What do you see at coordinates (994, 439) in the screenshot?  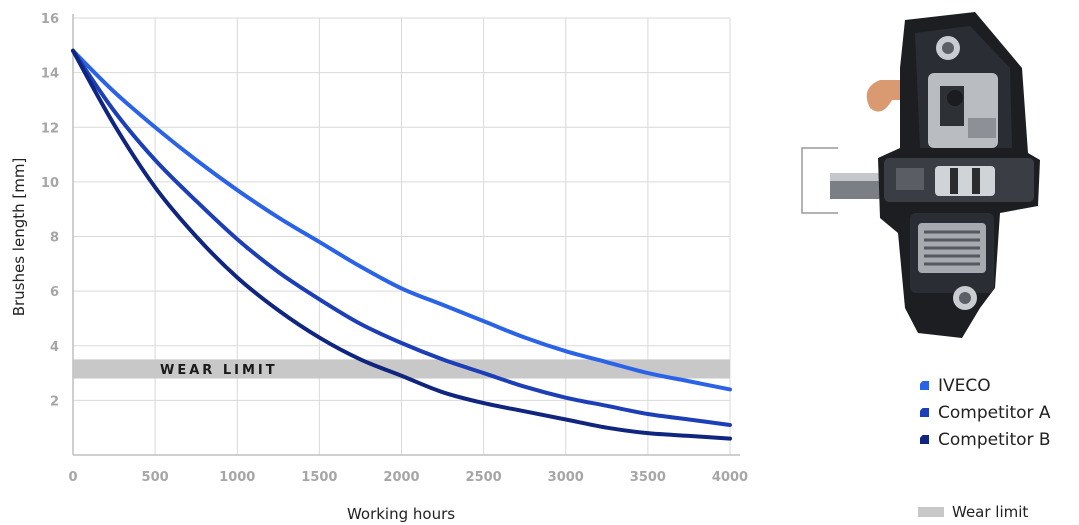 I see `legend-label: Competitor B` at bounding box center [994, 439].